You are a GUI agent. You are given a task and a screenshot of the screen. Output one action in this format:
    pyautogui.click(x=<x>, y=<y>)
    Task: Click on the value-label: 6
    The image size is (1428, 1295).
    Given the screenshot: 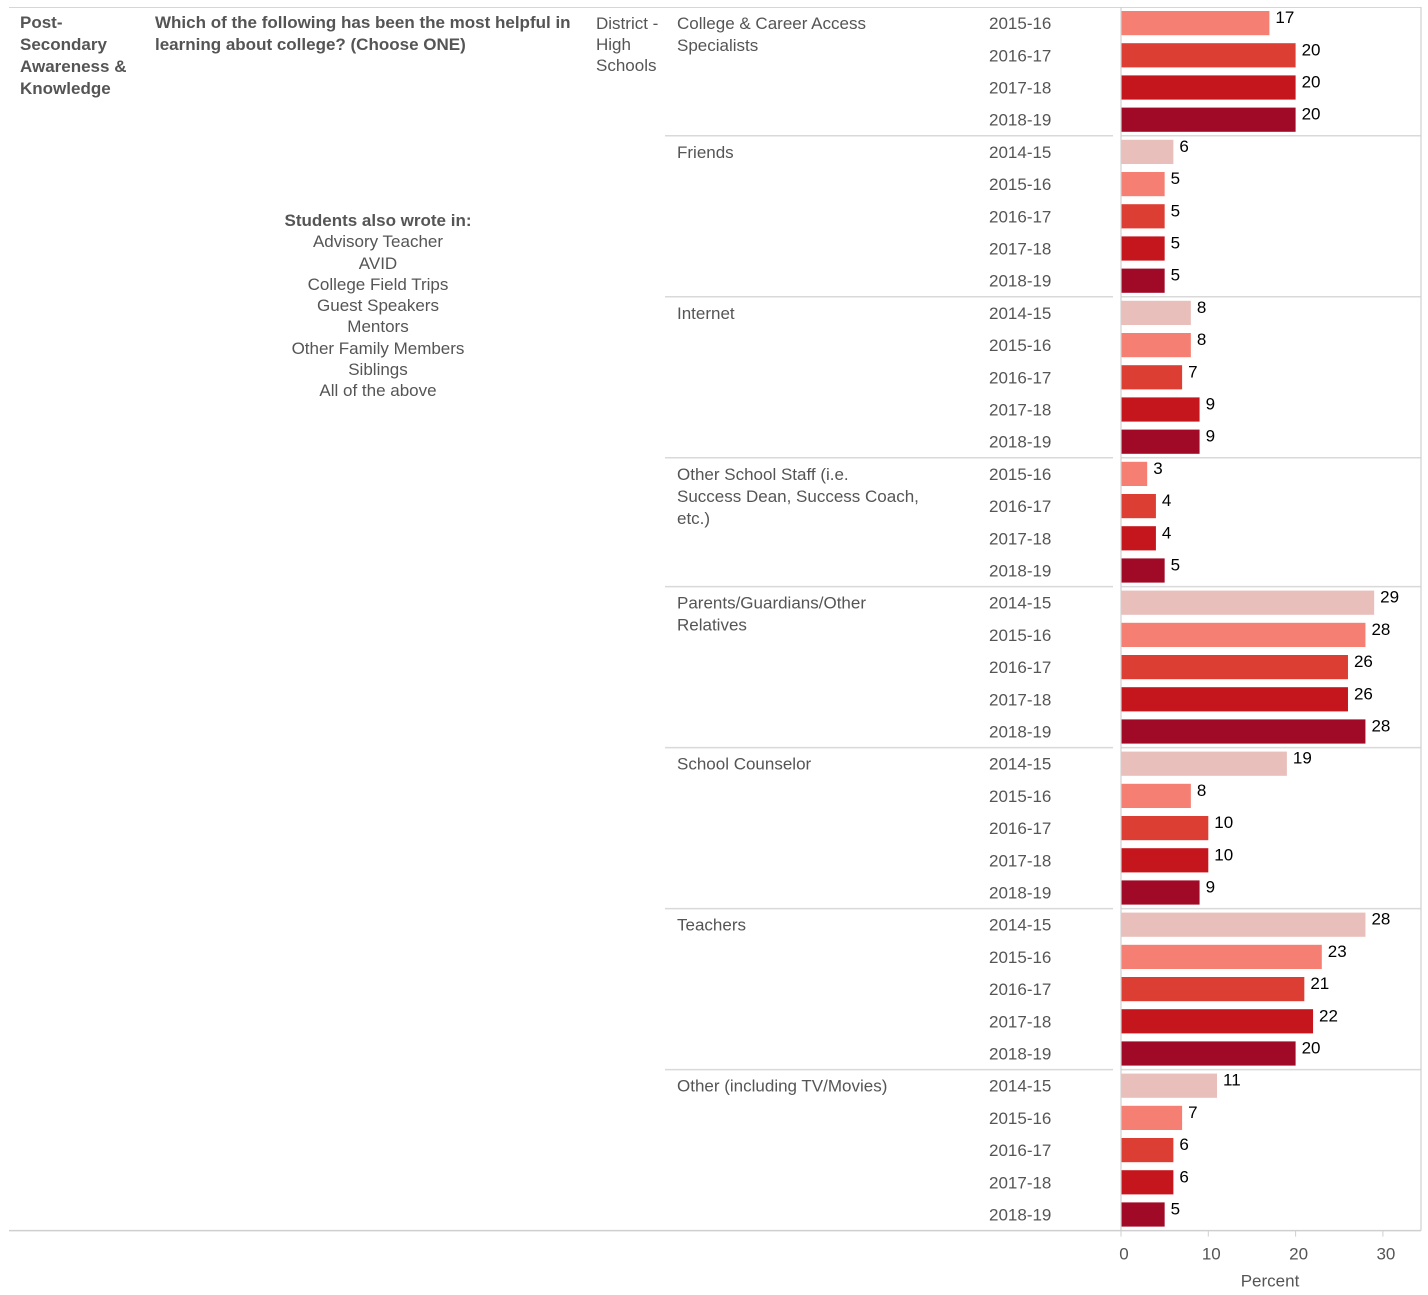 What is the action you would take?
    pyautogui.click(x=1183, y=1144)
    